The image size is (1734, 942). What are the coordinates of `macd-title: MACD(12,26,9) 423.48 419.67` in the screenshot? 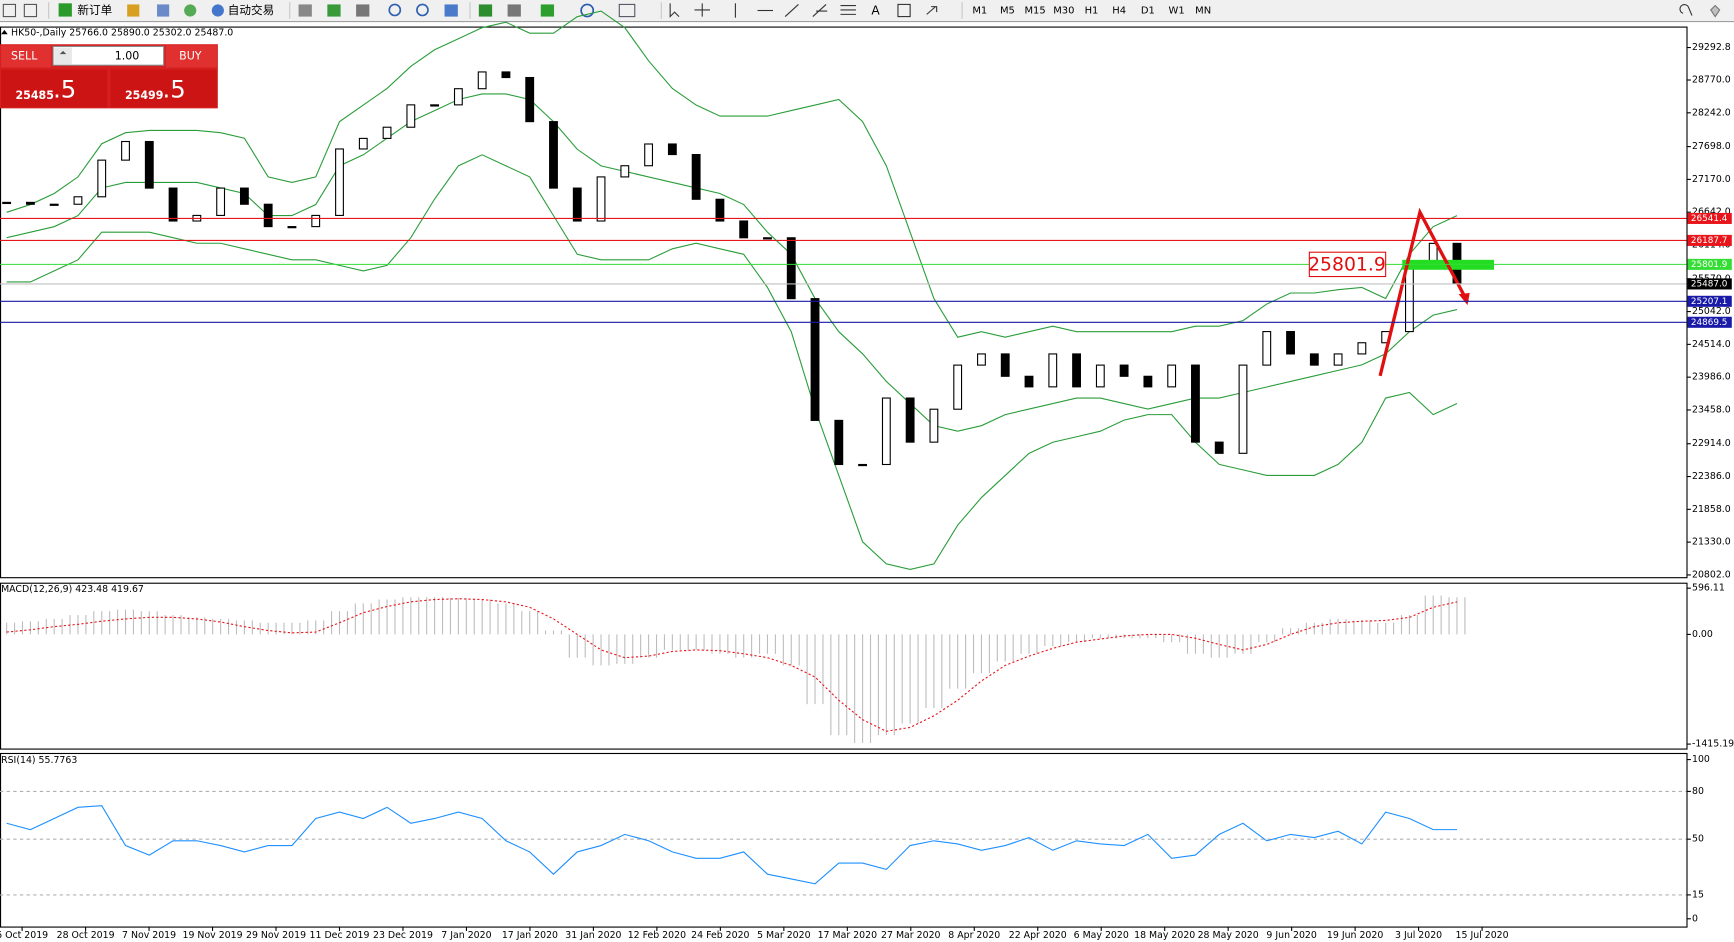 It's located at (72, 589).